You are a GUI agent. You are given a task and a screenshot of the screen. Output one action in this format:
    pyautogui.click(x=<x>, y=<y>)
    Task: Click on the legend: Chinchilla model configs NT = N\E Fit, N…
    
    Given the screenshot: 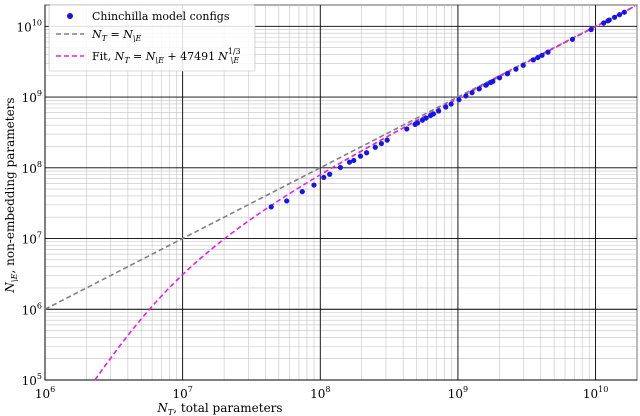 What is the action you would take?
    pyautogui.click(x=152, y=38)
    